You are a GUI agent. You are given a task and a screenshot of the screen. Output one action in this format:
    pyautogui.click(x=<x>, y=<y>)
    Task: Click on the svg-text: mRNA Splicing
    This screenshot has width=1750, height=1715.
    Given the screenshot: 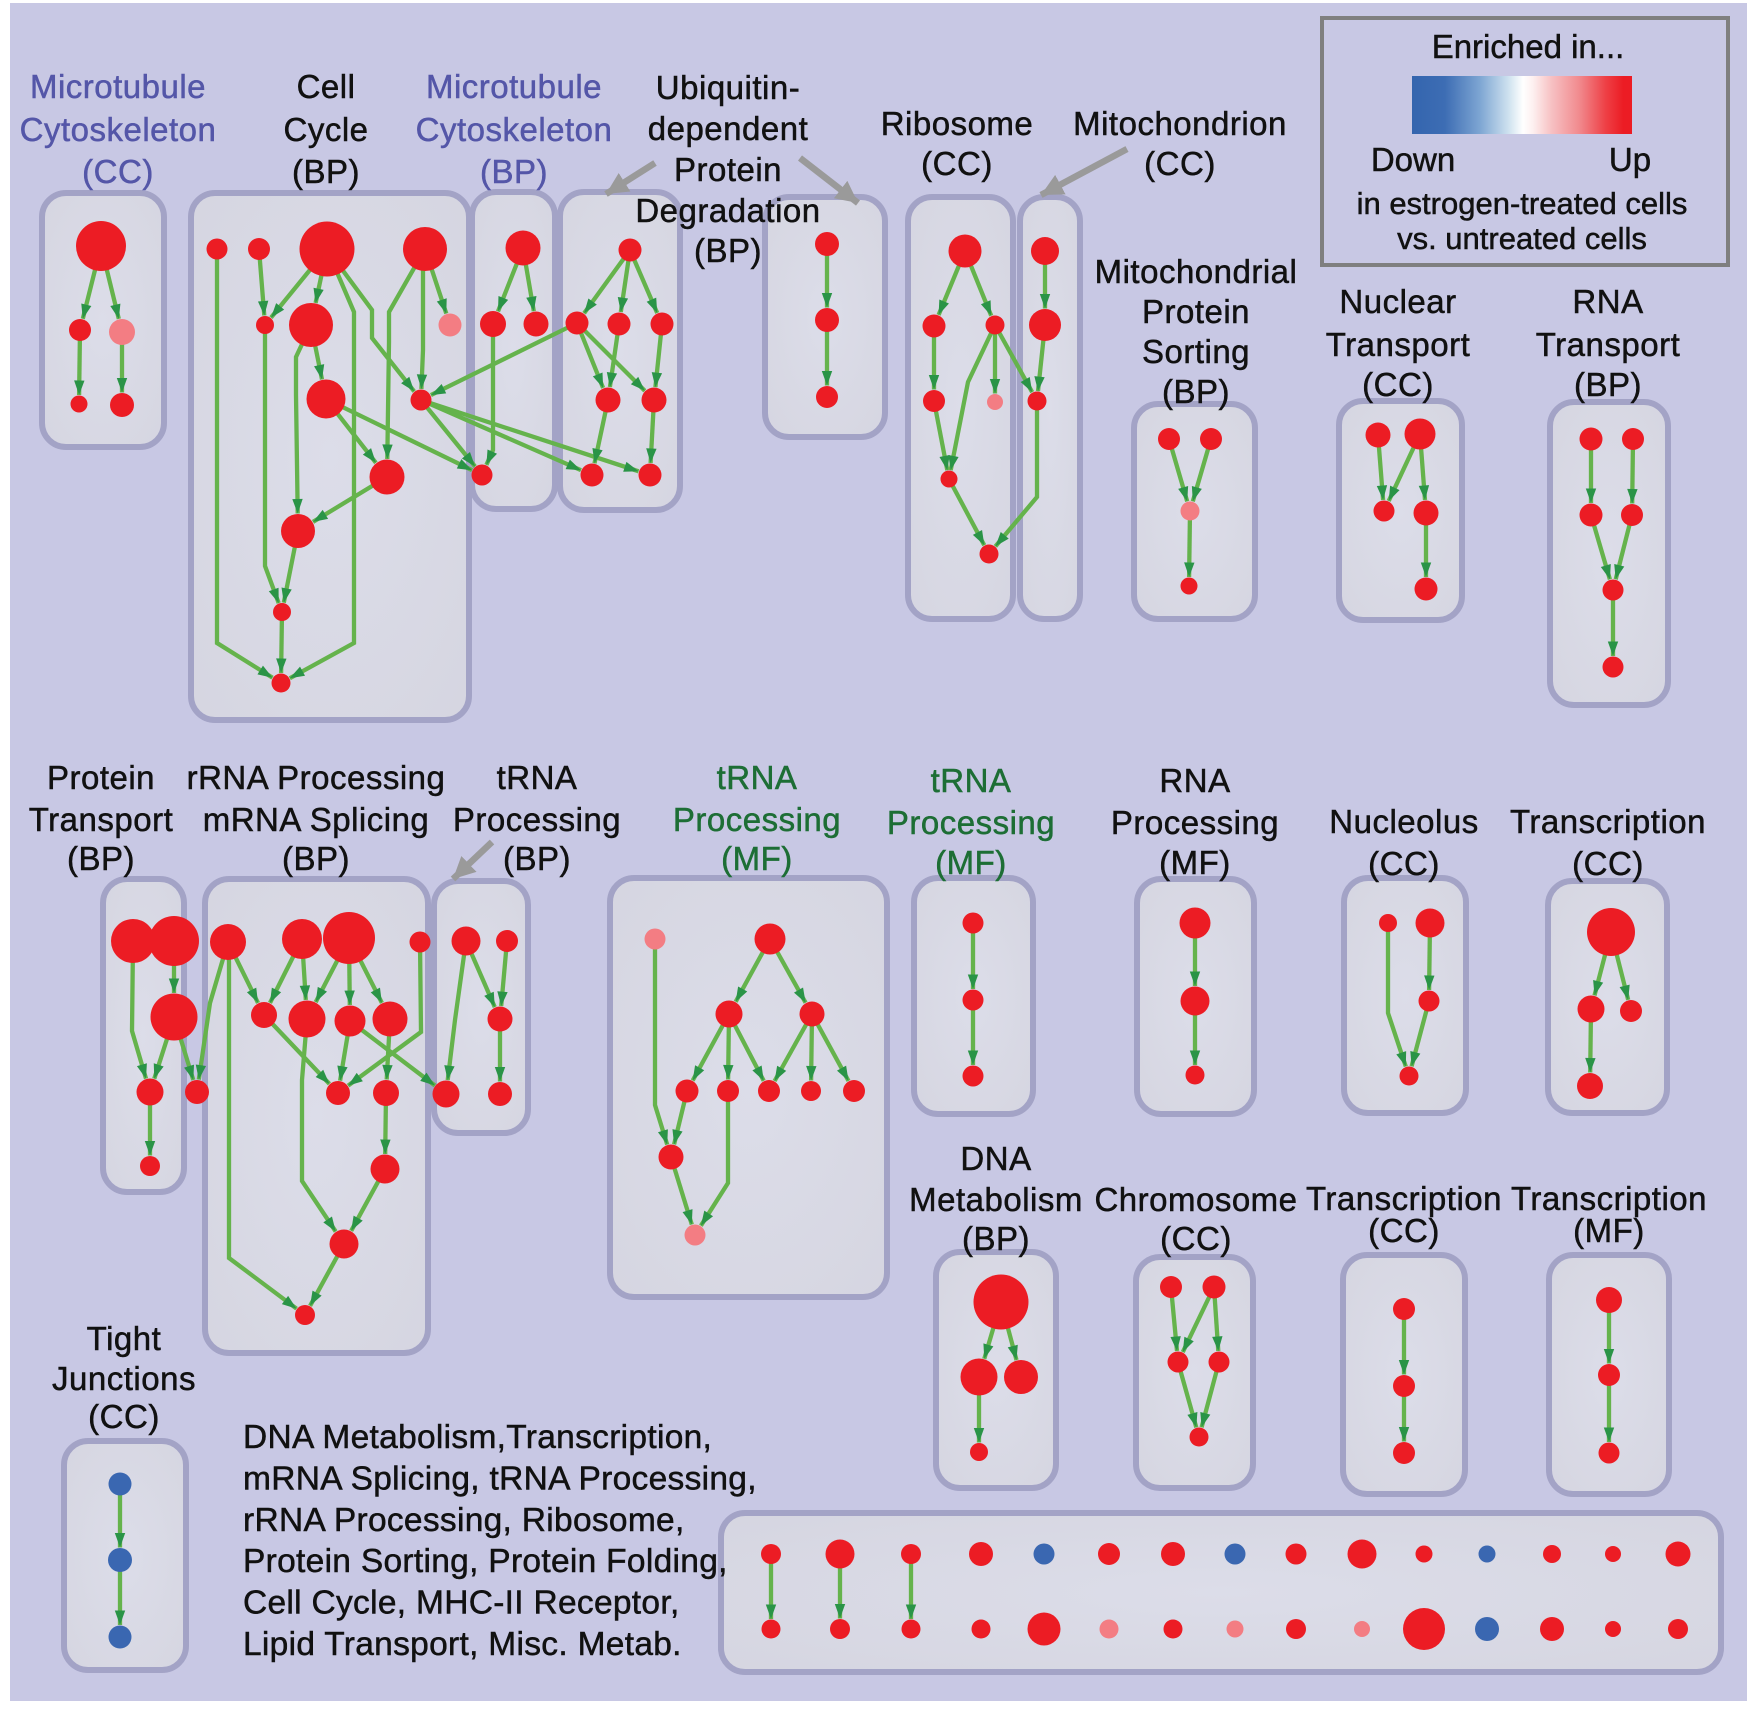 What is the action you would take?
    pyautogui.click(x=316, y=819)
    